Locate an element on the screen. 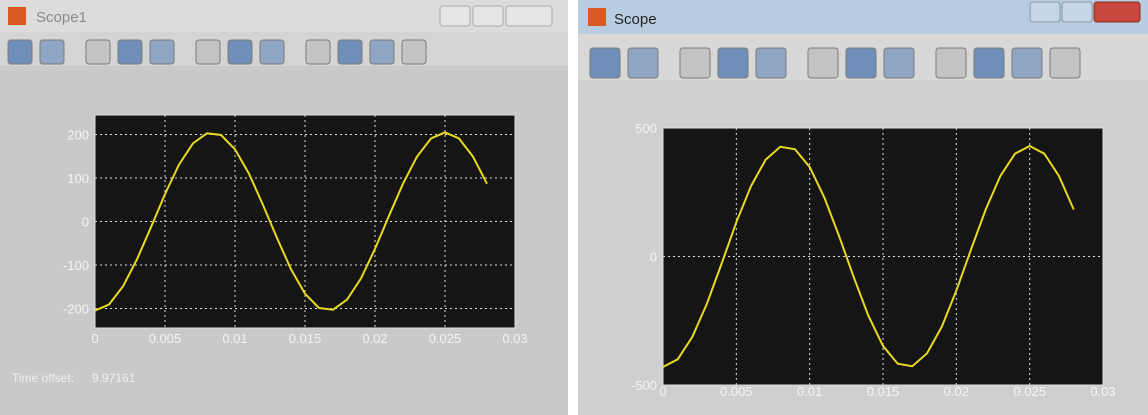  time-offset-label: Time offset: is located at coordinates (43, 378).